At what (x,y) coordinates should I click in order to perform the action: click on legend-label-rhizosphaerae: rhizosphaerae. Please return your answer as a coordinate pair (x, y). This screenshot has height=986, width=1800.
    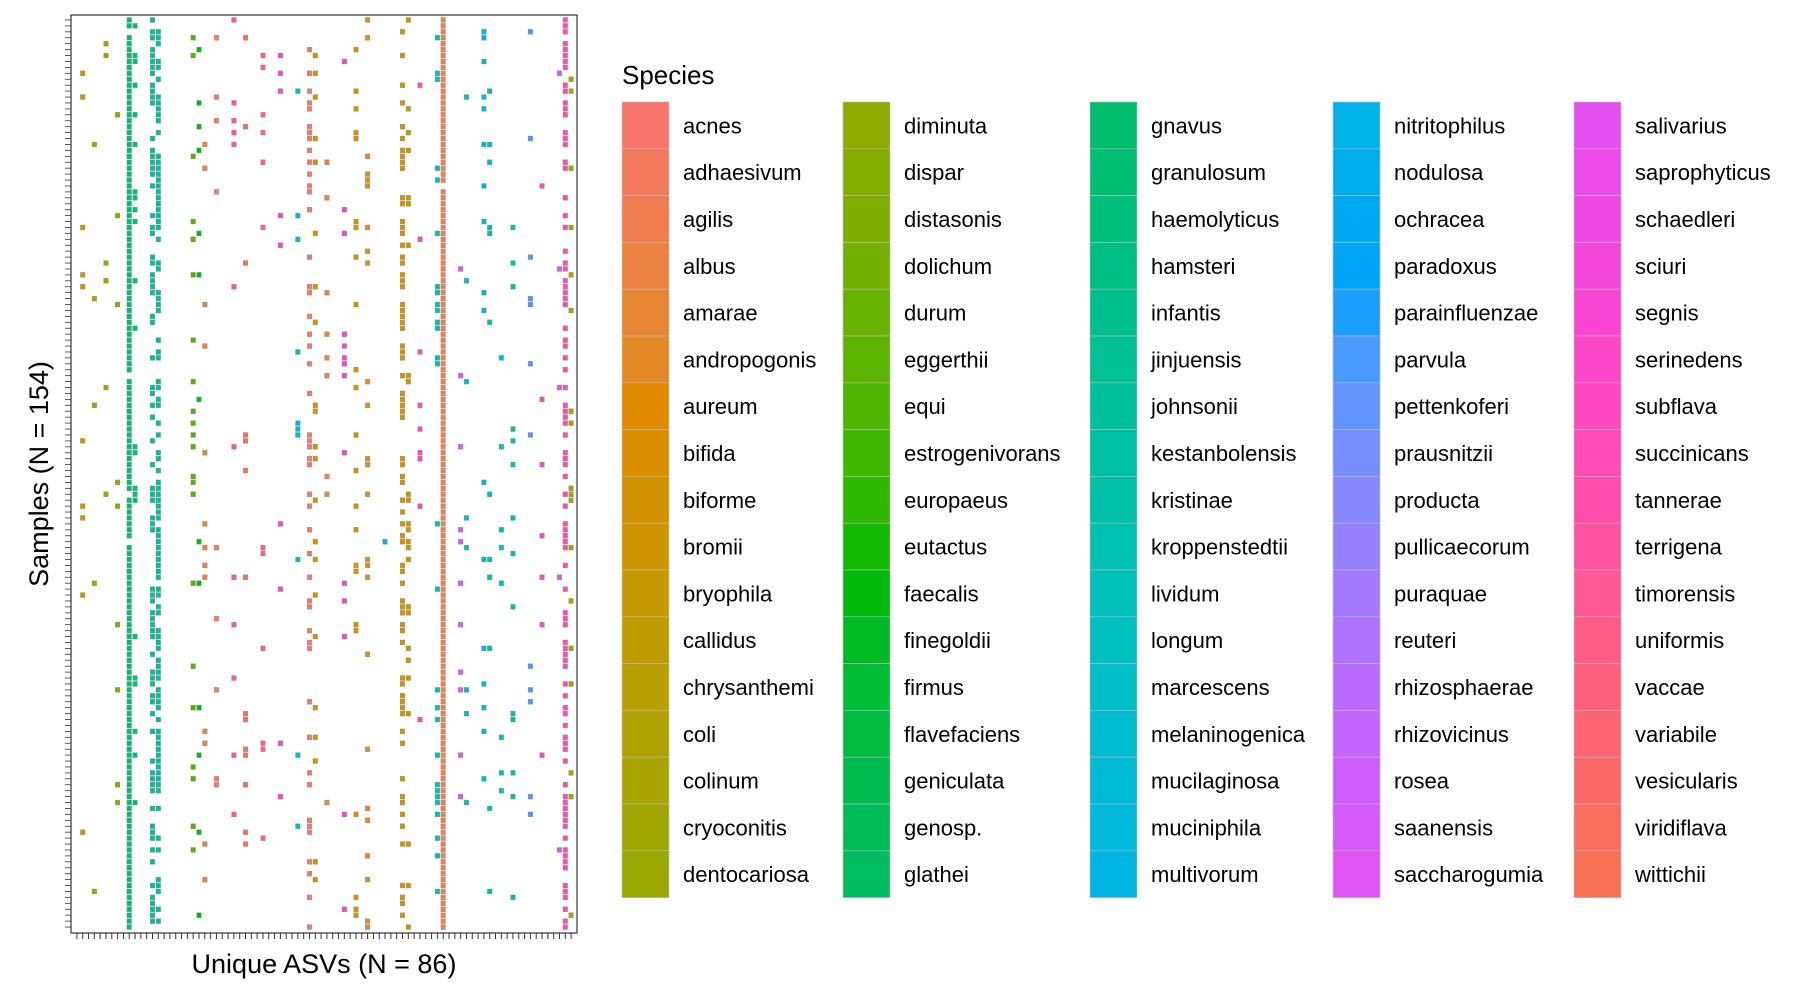
    Looking at the image, I should click on (1463, 687).